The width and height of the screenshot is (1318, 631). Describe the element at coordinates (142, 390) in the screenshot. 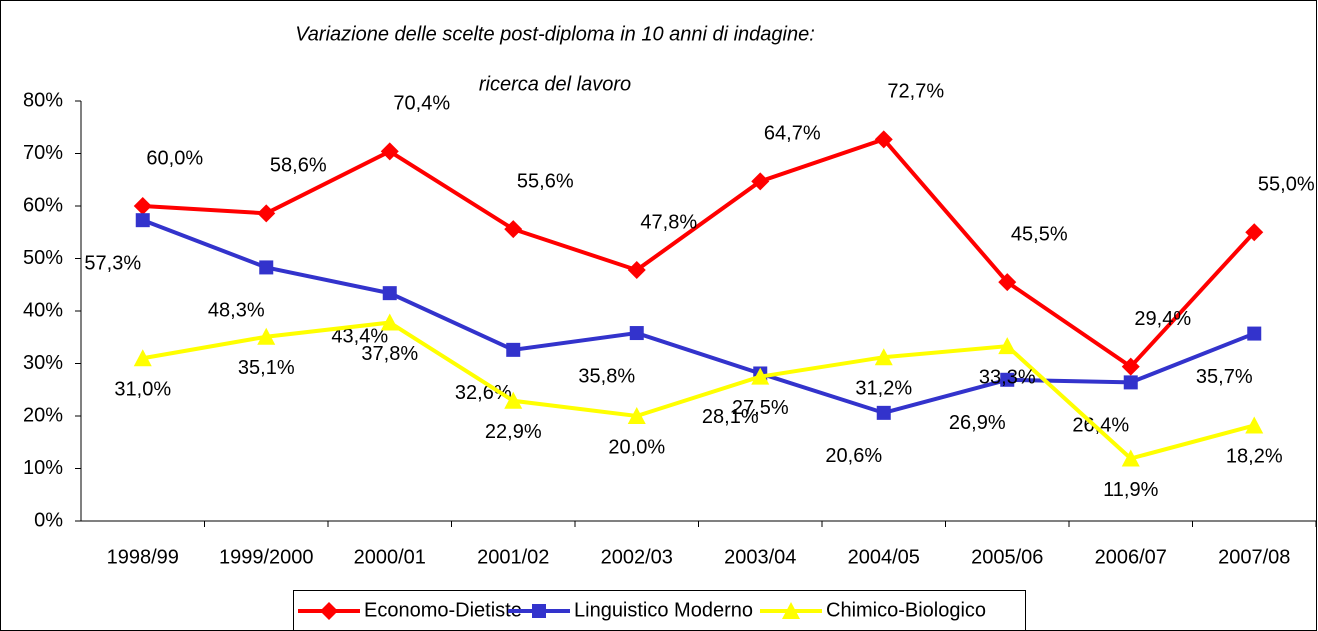

I see `data-label: 31,0%` at that location.